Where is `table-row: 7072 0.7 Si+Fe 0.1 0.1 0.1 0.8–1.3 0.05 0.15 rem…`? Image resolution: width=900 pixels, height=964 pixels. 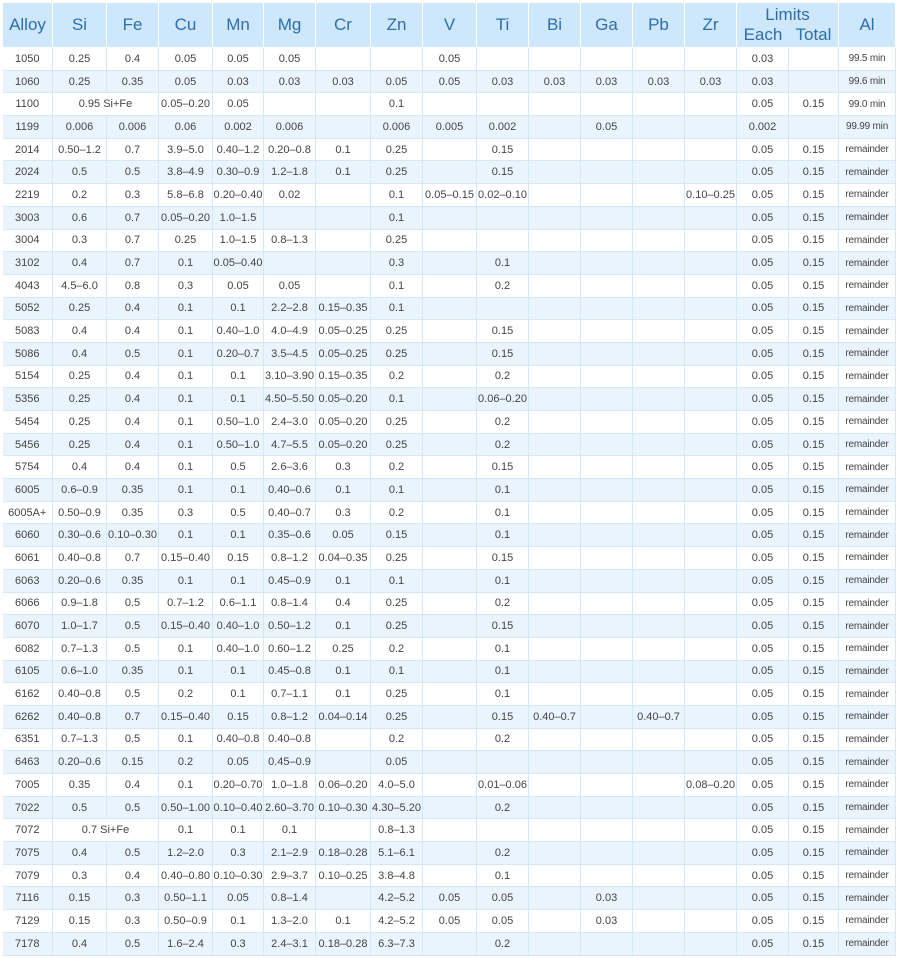 table-row: 7072 0.7 Si+Fe 0.1 0.1 0.1 0.8–1.3 0.05 0.15 rem… is located at coordinates (449, 830).